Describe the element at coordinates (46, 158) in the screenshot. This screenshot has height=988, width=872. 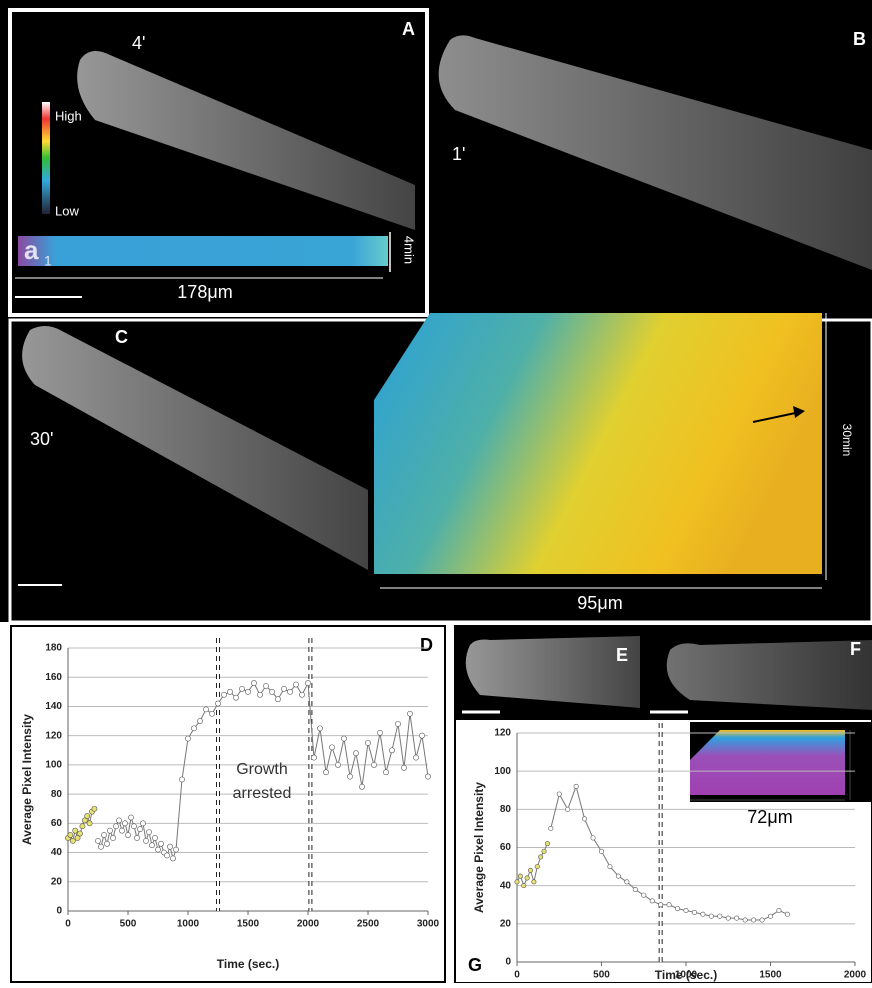
I see `color-scale` at that location.